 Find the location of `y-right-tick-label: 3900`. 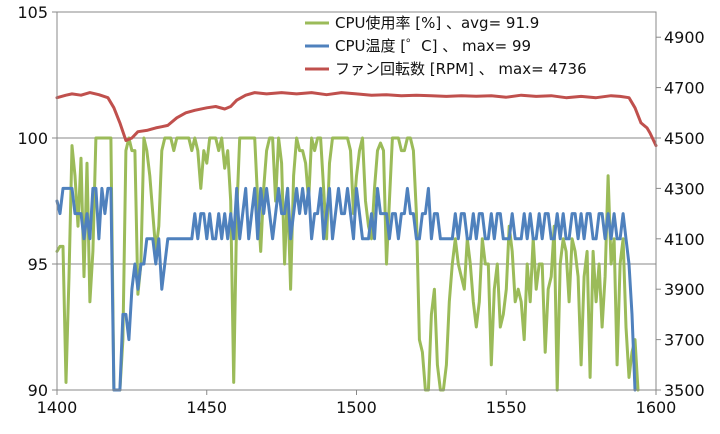

y-right-tick-label: 3900 is located at coordinates (684, 289).